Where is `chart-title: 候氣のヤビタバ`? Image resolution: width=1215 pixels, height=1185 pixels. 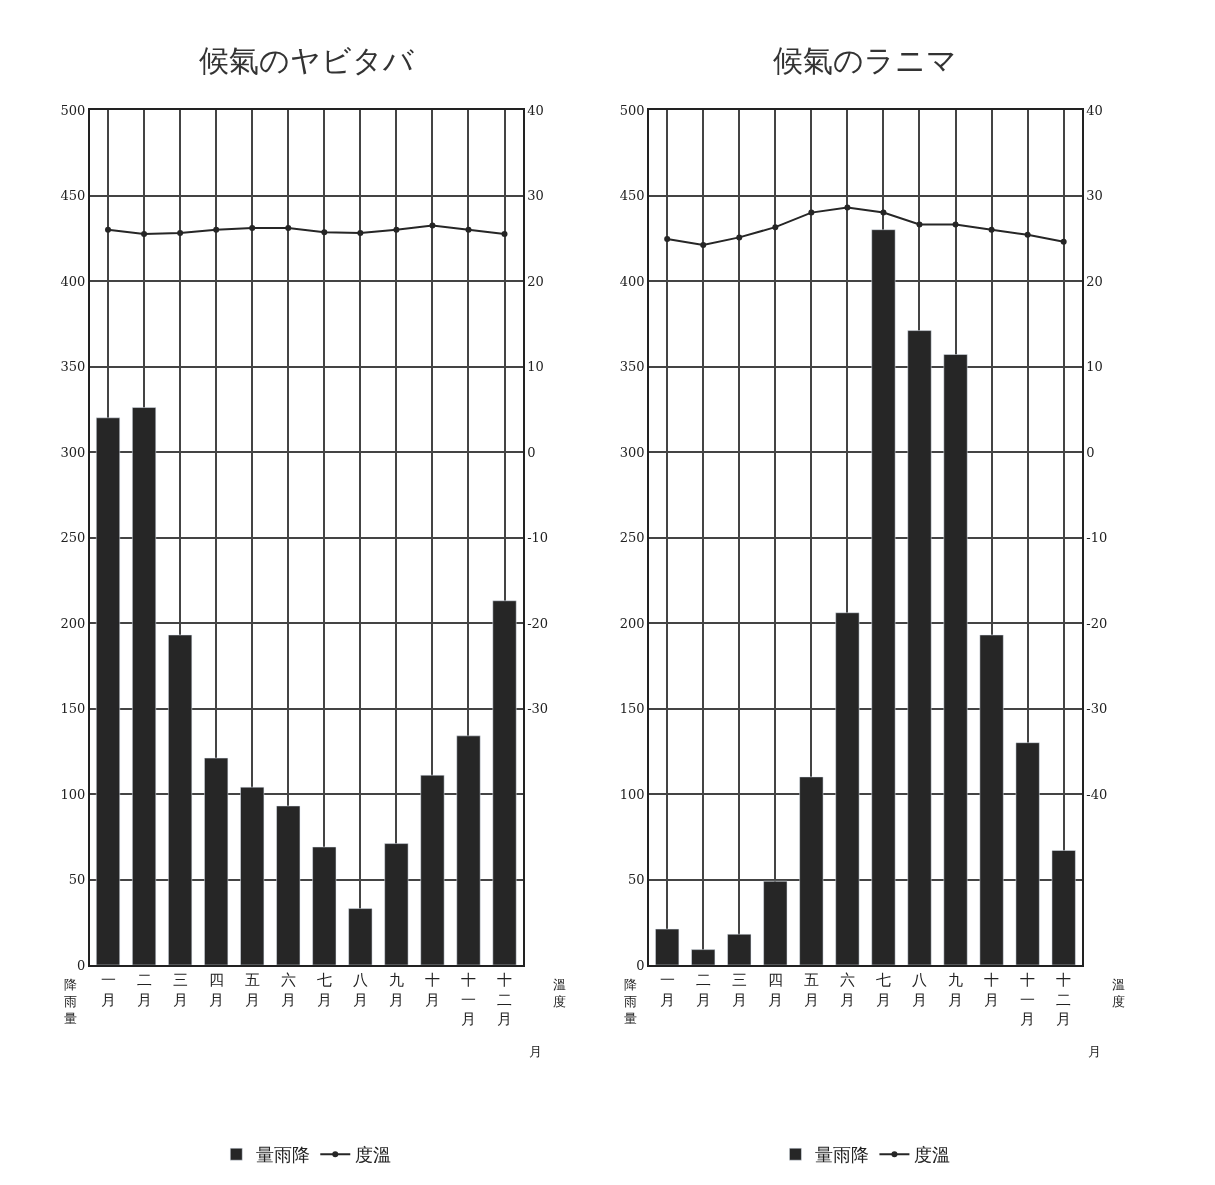 chart-title: 候氣のヤビタバ is located at coordinates (306, 60).